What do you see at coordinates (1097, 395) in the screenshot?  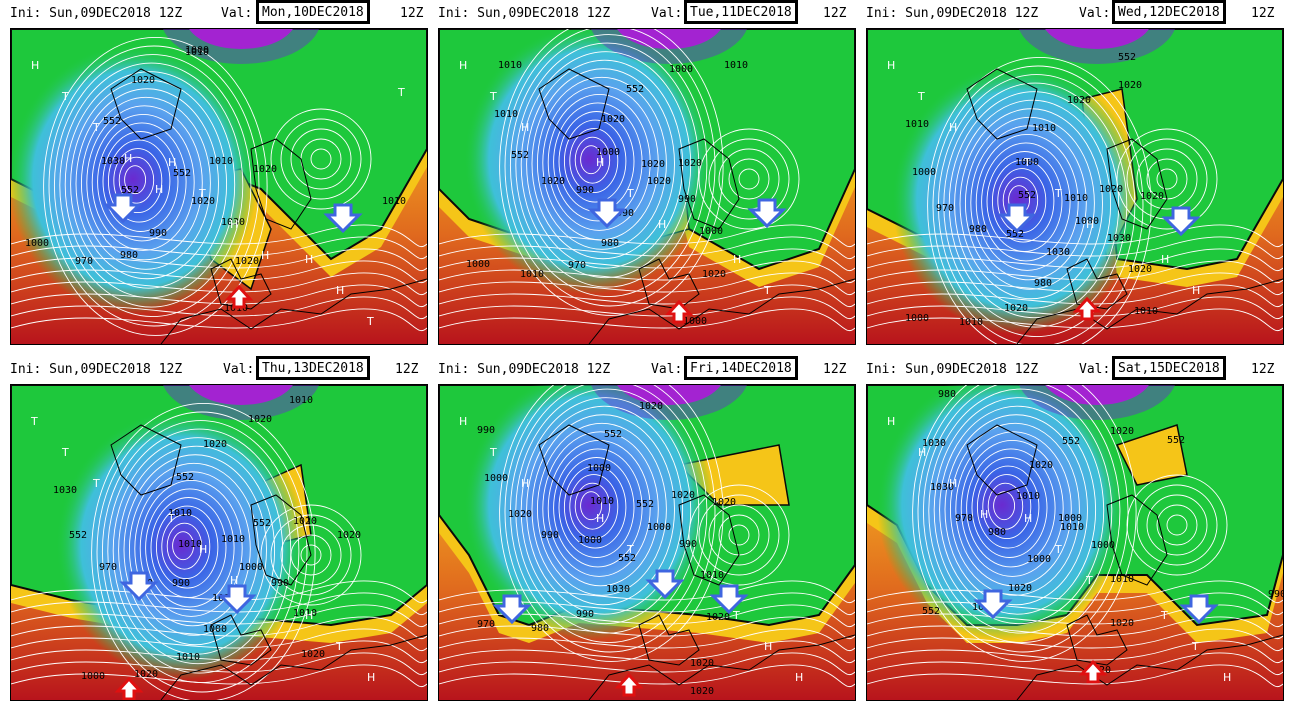 I see `polar-vortex` at bounding box center [1097, 395].